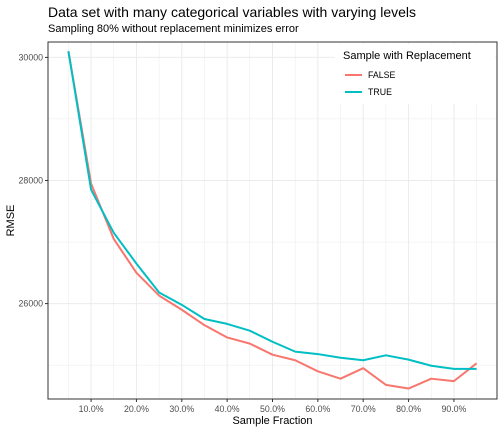  What do you see at coordinates (408, 409) in the screenshot?
I see `x-tick-label: 80.0%` at bounding box center [408, 409].